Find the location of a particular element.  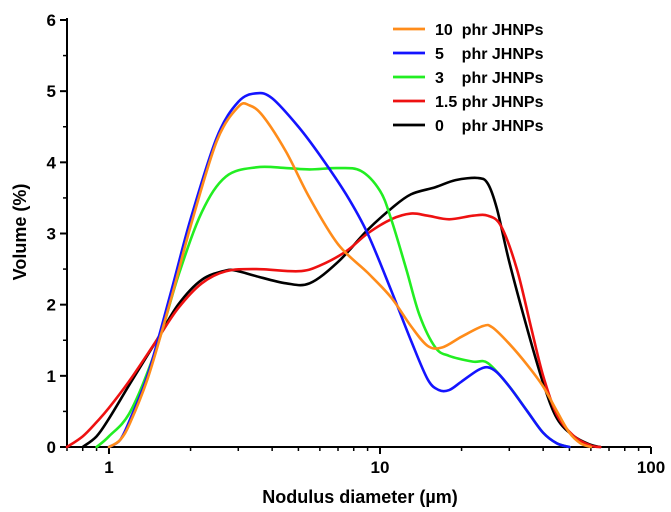

y-tick-label: 0 is located at coordinates (51, 447).